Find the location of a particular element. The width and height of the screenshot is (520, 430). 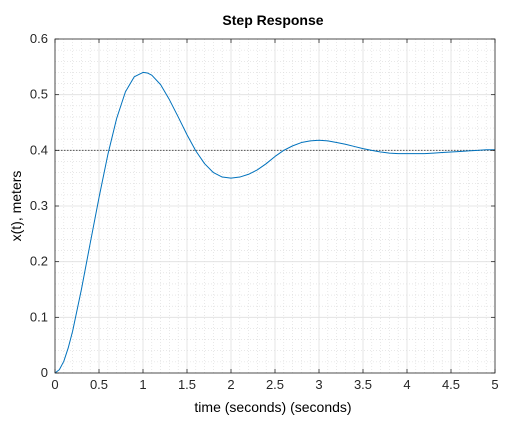

y-tick-label: 0.4 is located at coordinates (39, 149).